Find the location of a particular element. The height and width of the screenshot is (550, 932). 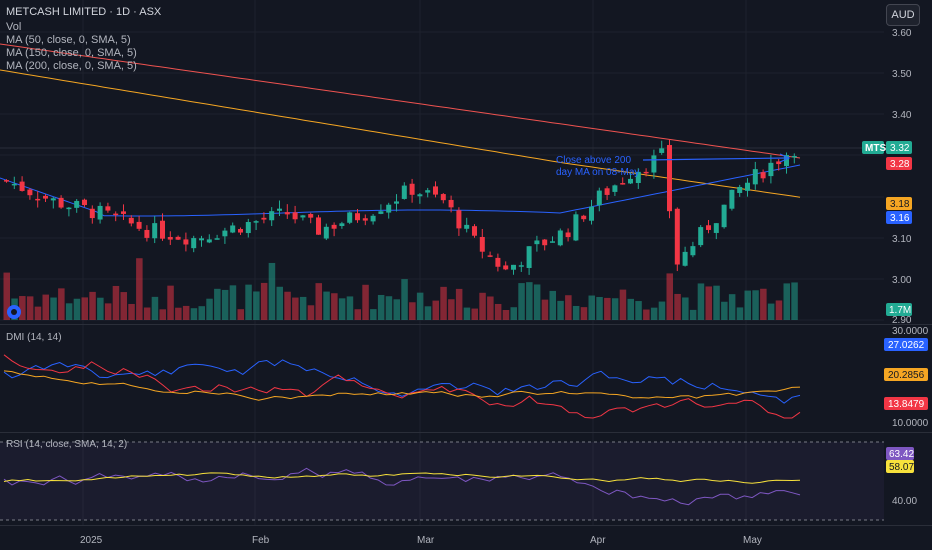

time-tick: Mar is located at coordinates (426, 540).